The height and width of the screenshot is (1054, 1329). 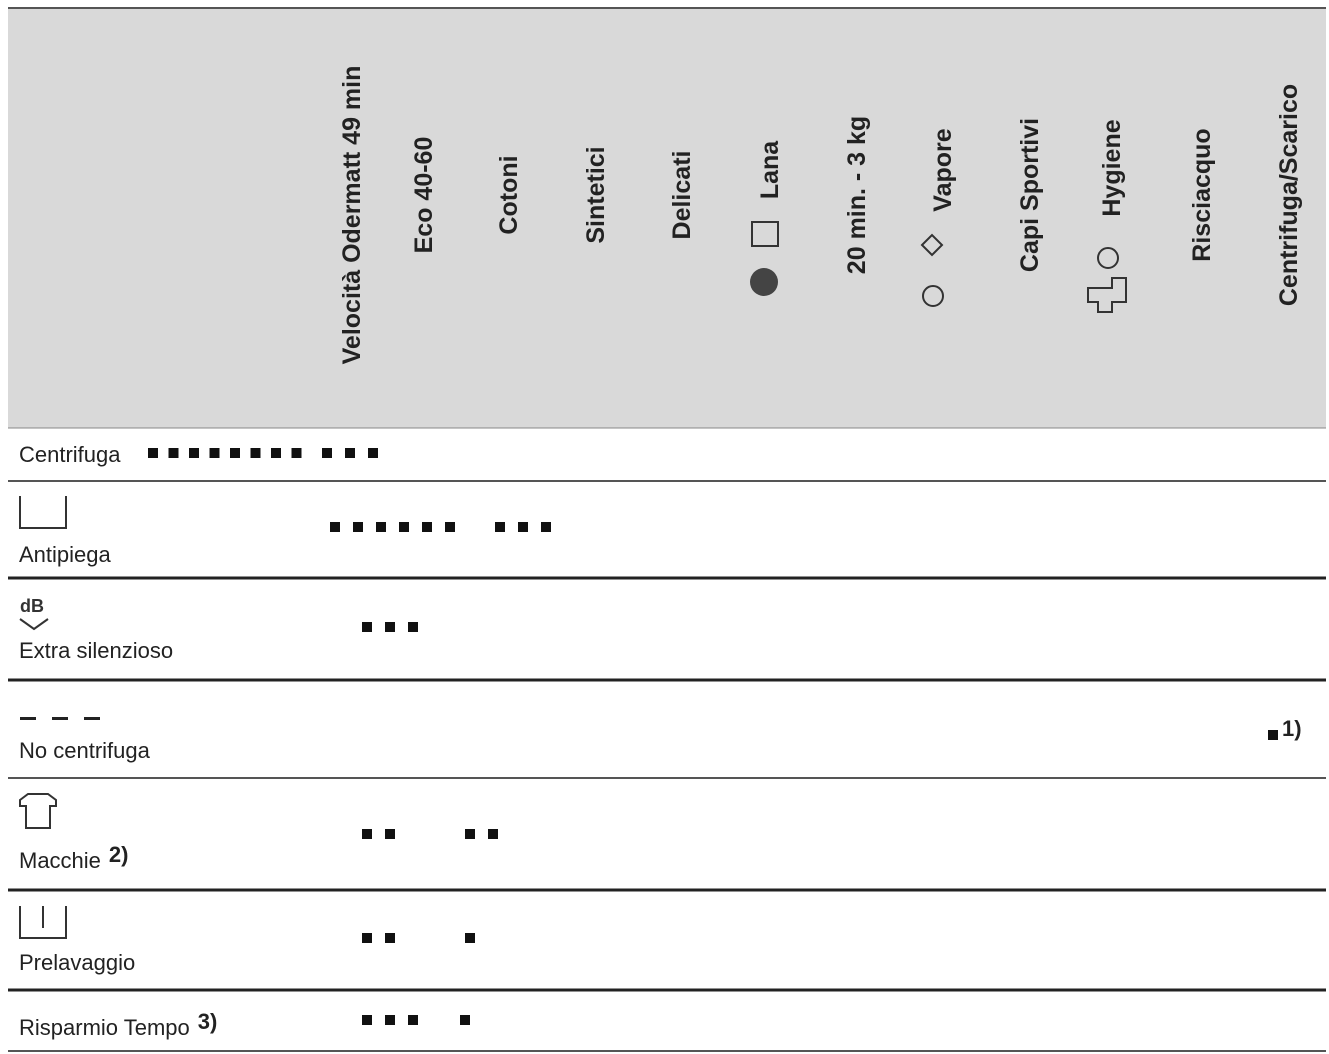 What do you see at coordinates (943, 169) in the screenshot?
I see `column-header: Vapore` at bounding box center [943, 169].